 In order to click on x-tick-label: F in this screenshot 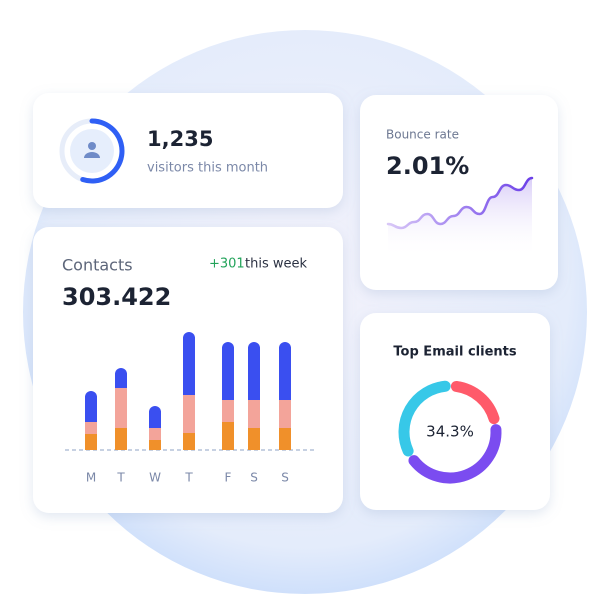, I will do `click(228, 478)`.